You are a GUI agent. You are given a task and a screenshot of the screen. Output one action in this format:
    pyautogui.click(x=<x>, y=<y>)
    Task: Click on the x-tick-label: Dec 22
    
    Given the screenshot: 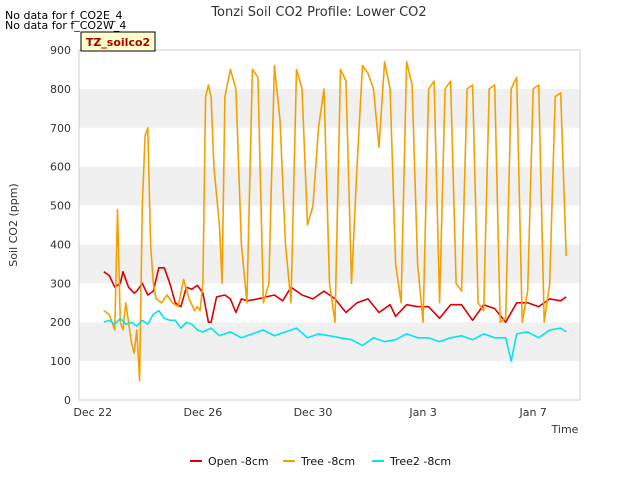 What is the action you would take?
    pyautogui.click(x=92, y=412)
    